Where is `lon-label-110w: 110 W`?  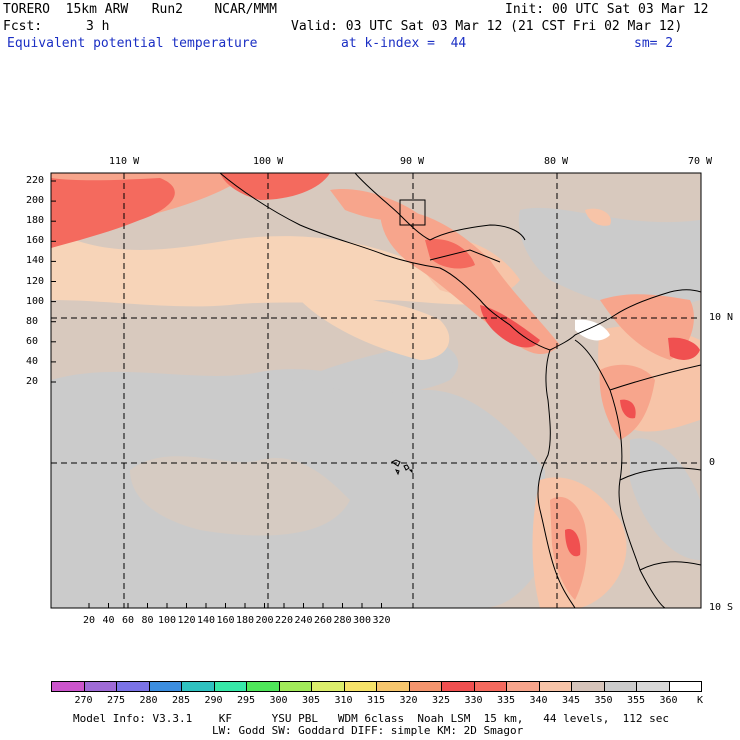
lon-label-110w: 110 W is located at coordinates (124, 161).